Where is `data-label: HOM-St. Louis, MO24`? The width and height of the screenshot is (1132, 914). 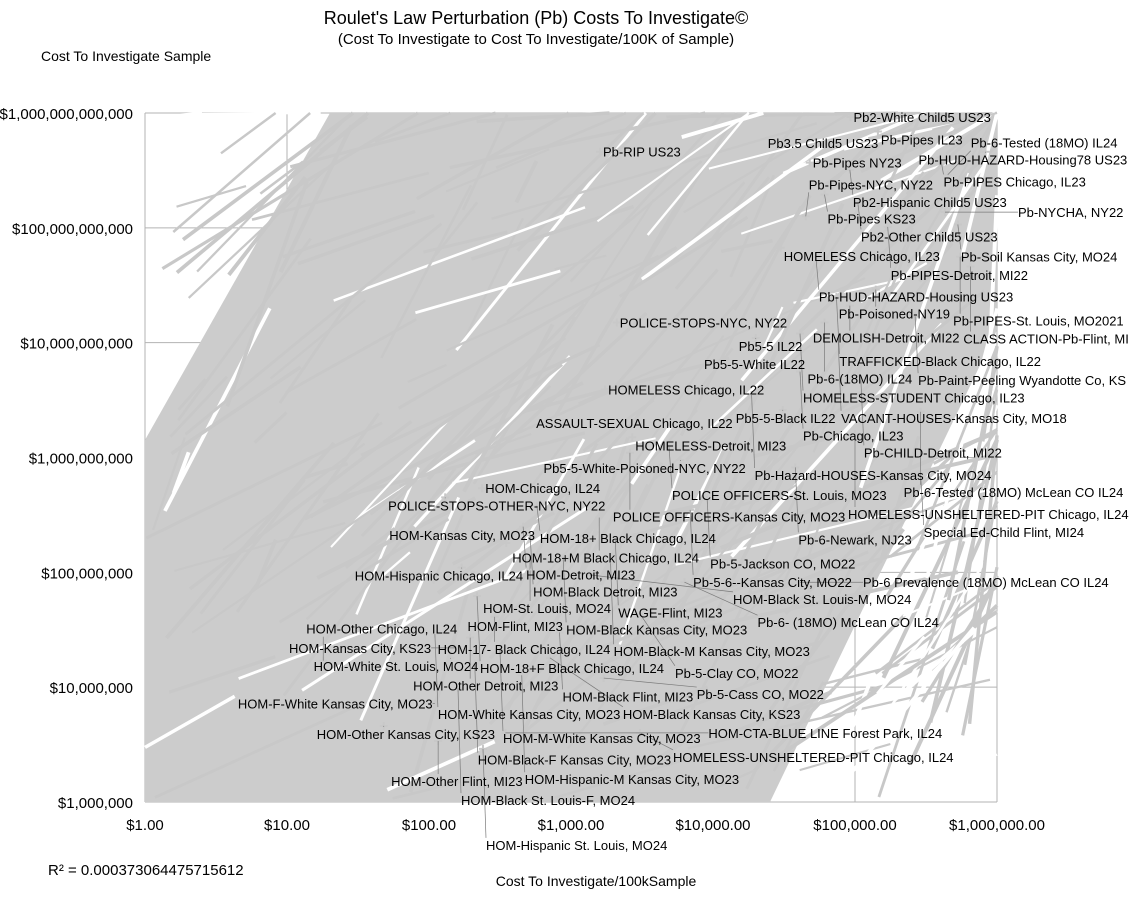 data-label: HOM-St. Louis, MO24 is located at coordinates (547, 608).